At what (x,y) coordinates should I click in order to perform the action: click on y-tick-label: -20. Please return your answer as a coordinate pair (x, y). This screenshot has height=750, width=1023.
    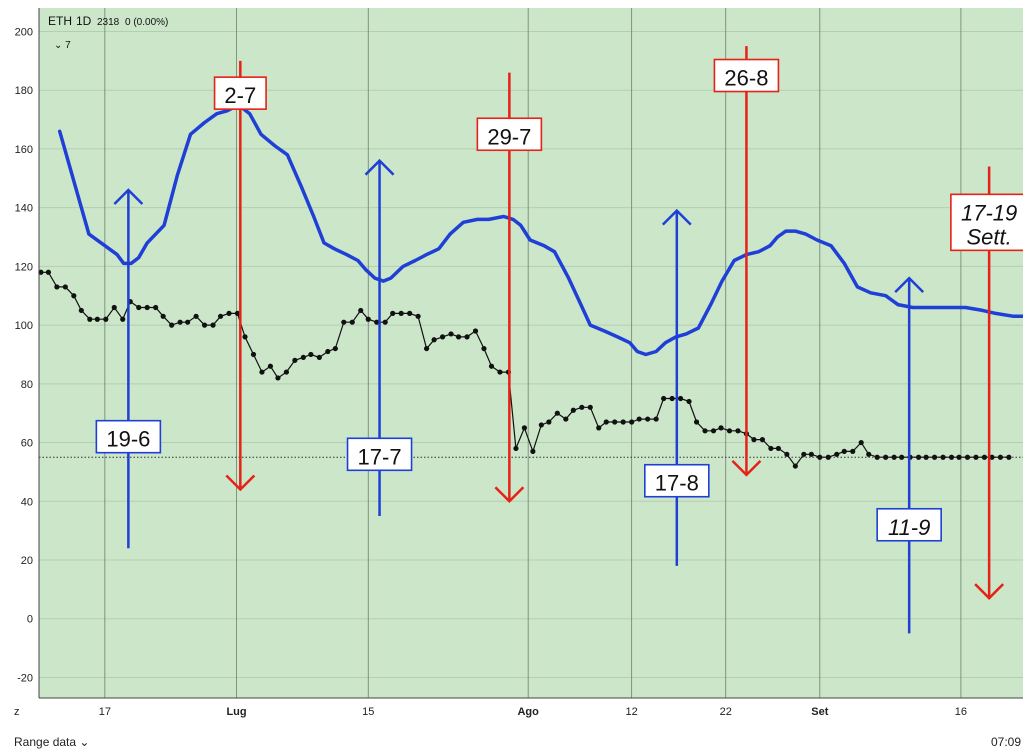
    Looking at the image, I should click on (25, 678).